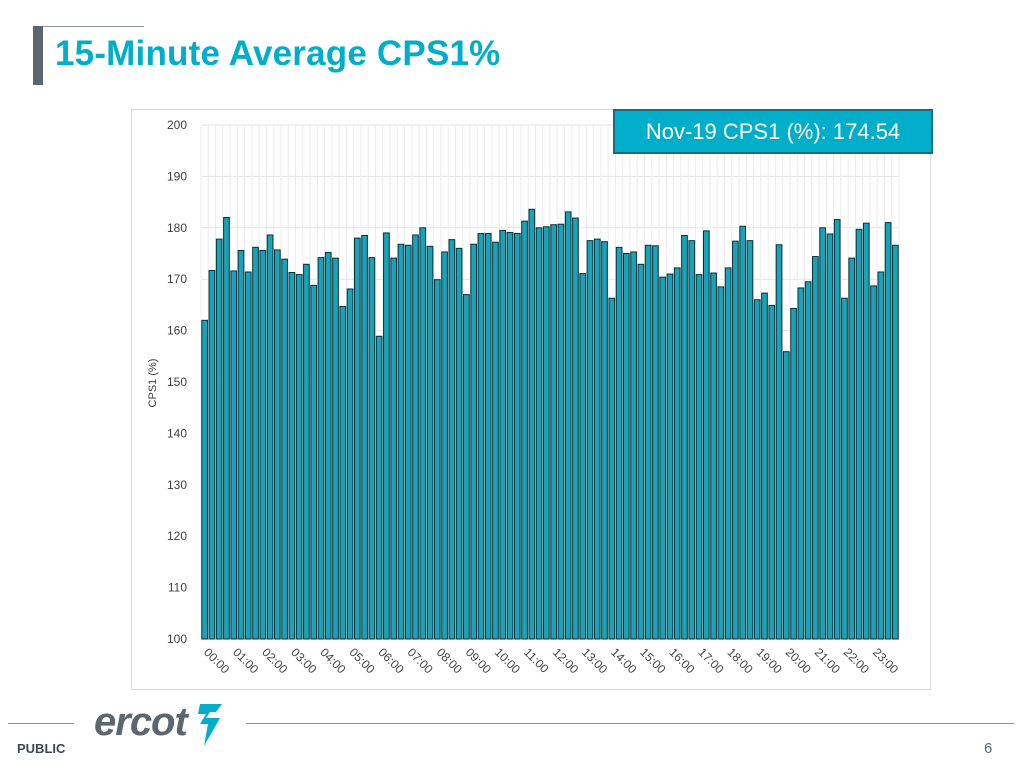 The height and width of the screenshot is (768, 1024). What do you see at coordinates (798, 660) in the screenshot?
I see `x-tick-label: 20:00` at bounding box center [798, 660].